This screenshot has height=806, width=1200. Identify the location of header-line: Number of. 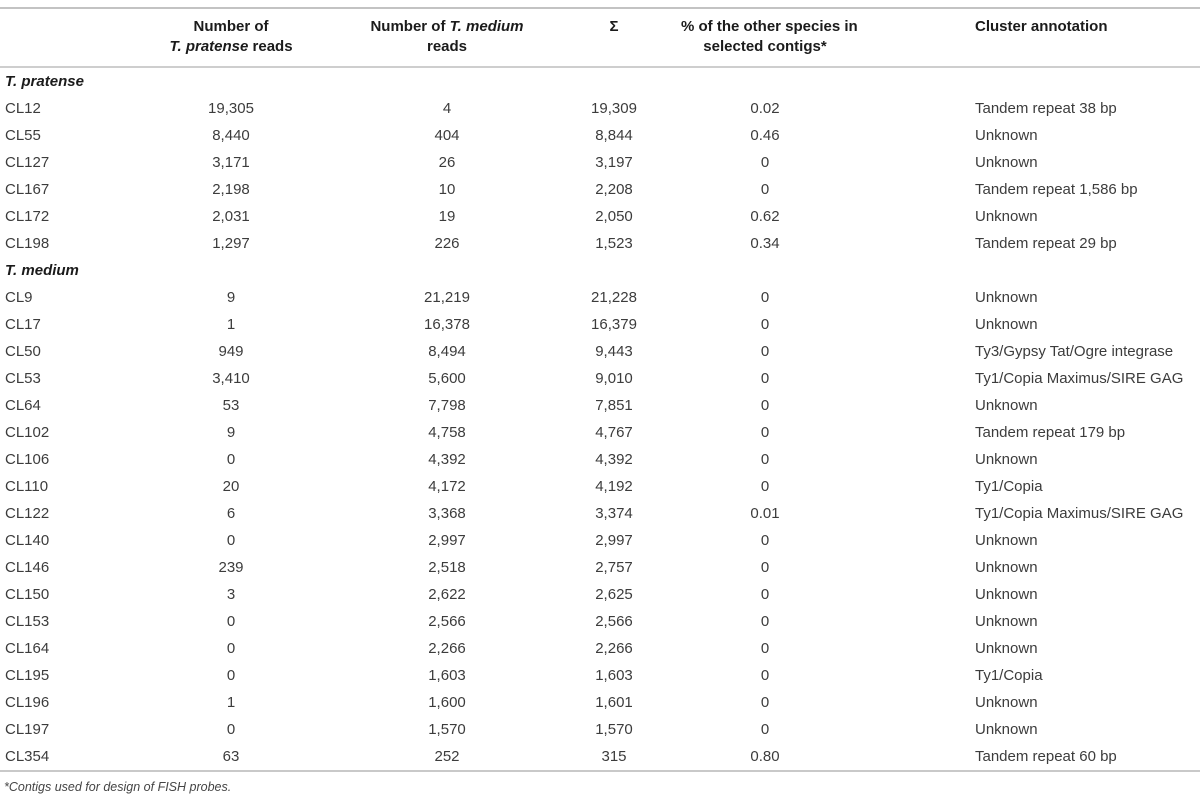
(231, 26).